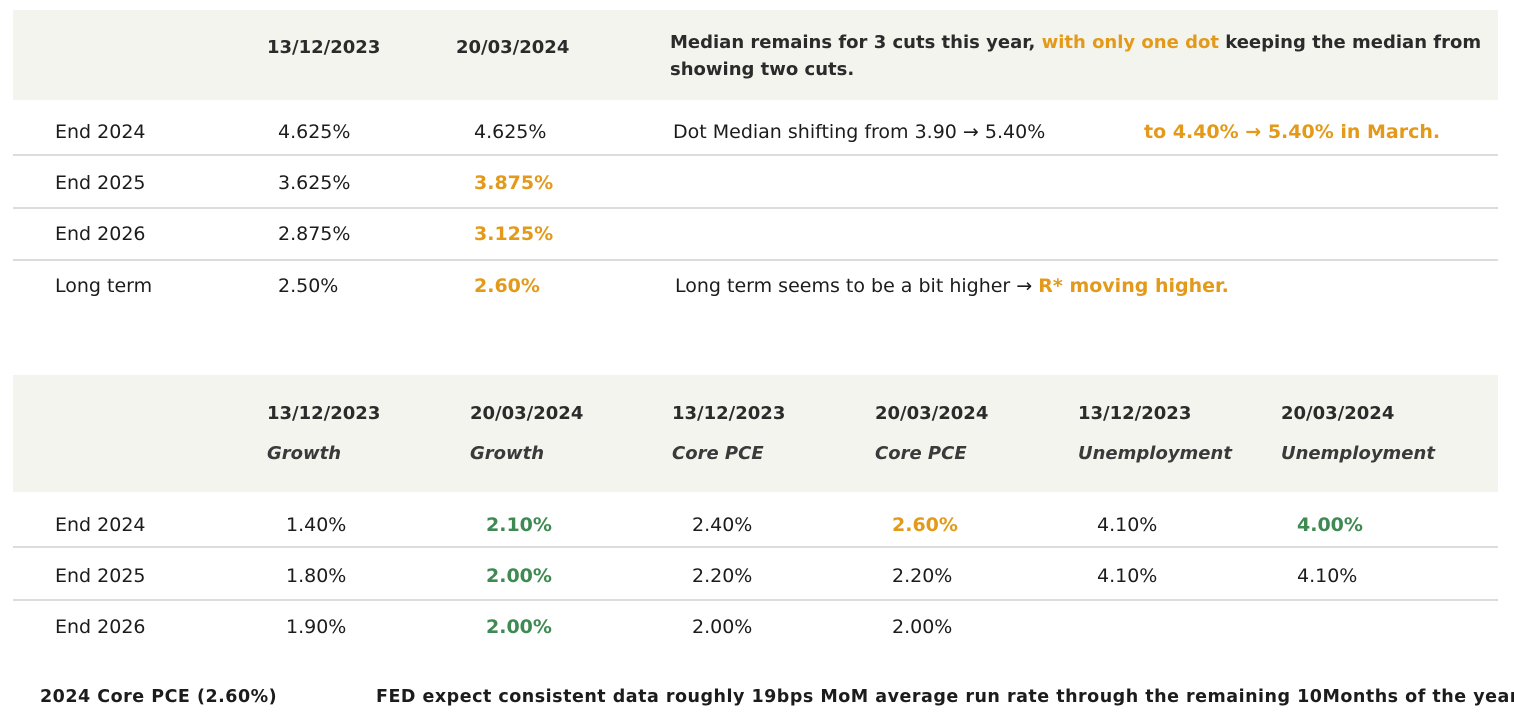 The width and height of the screenshot is (1514, 727). Describe the element at coordinates (100, 576) in the screenshot. I see `table2-row-label: End 2025` at that location.